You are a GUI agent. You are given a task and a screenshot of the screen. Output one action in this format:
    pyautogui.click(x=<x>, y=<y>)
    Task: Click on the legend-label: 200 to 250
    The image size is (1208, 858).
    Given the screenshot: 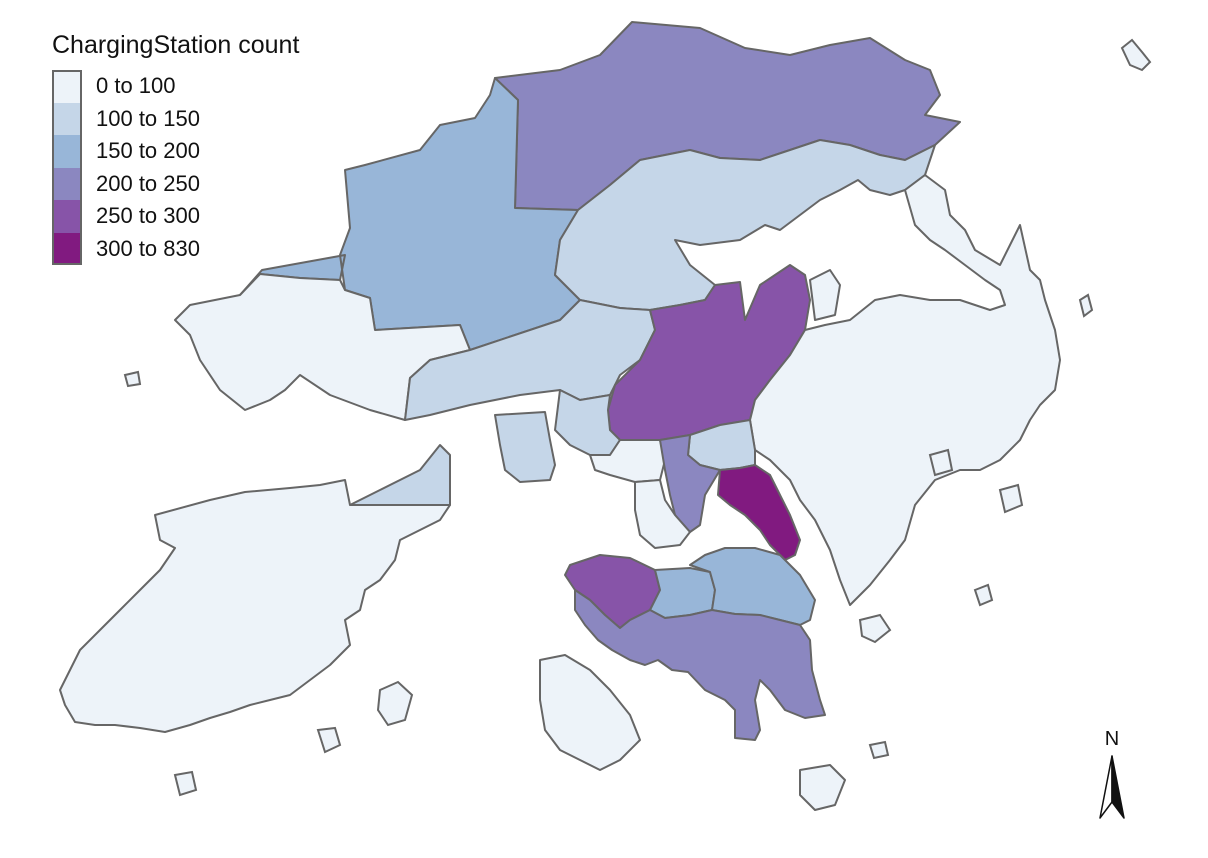 What is the action you would take?
    pyautogui.click(x=148, y=183)
    